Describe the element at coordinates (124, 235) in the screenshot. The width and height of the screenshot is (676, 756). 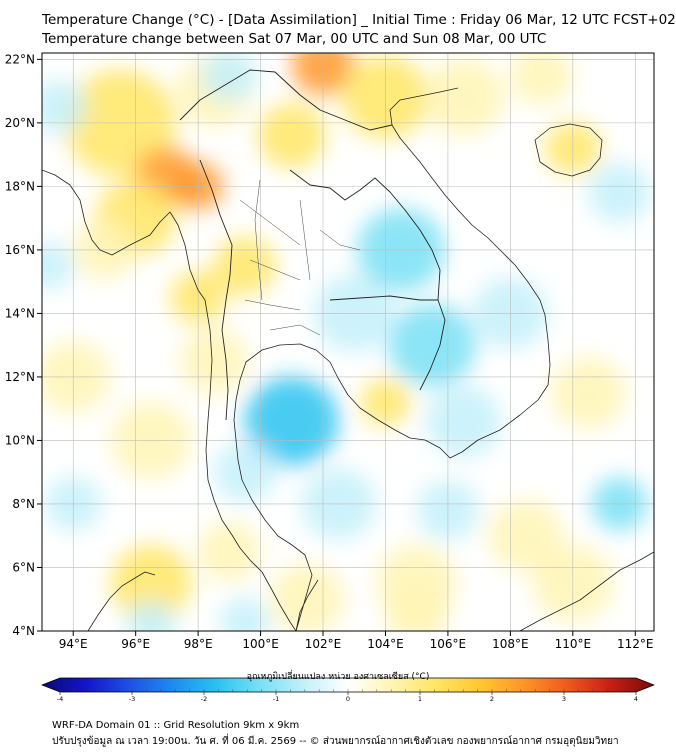
I see `coastline-myanmar-west` at that location.